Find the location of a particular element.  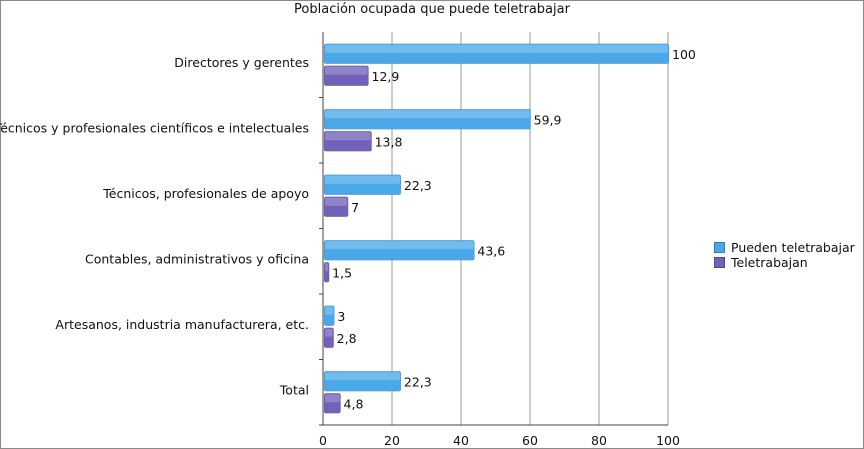

x-tick-label-40: 40 is located at coordinates (461, 440).